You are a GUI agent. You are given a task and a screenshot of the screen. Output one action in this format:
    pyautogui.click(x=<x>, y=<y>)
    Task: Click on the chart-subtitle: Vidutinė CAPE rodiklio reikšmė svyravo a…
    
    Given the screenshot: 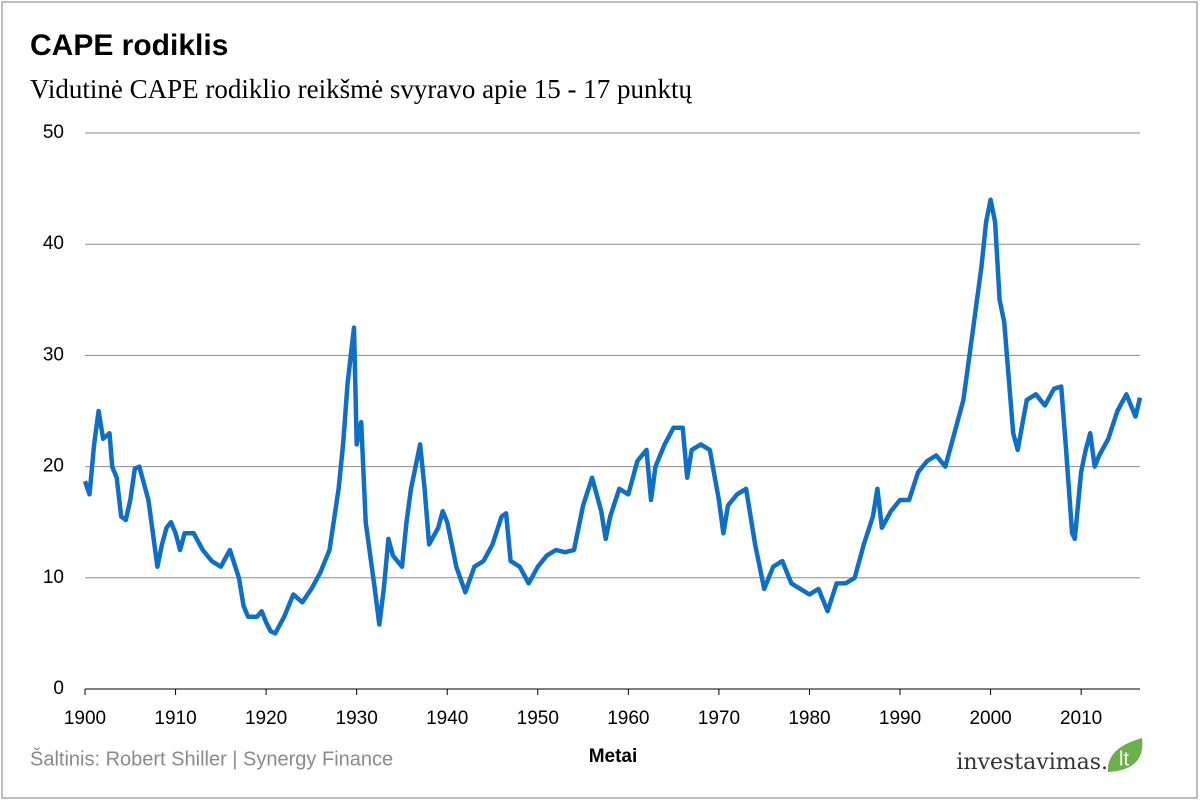 What is the action you would take?
    pyautogui.click(x=361, y=89)
    